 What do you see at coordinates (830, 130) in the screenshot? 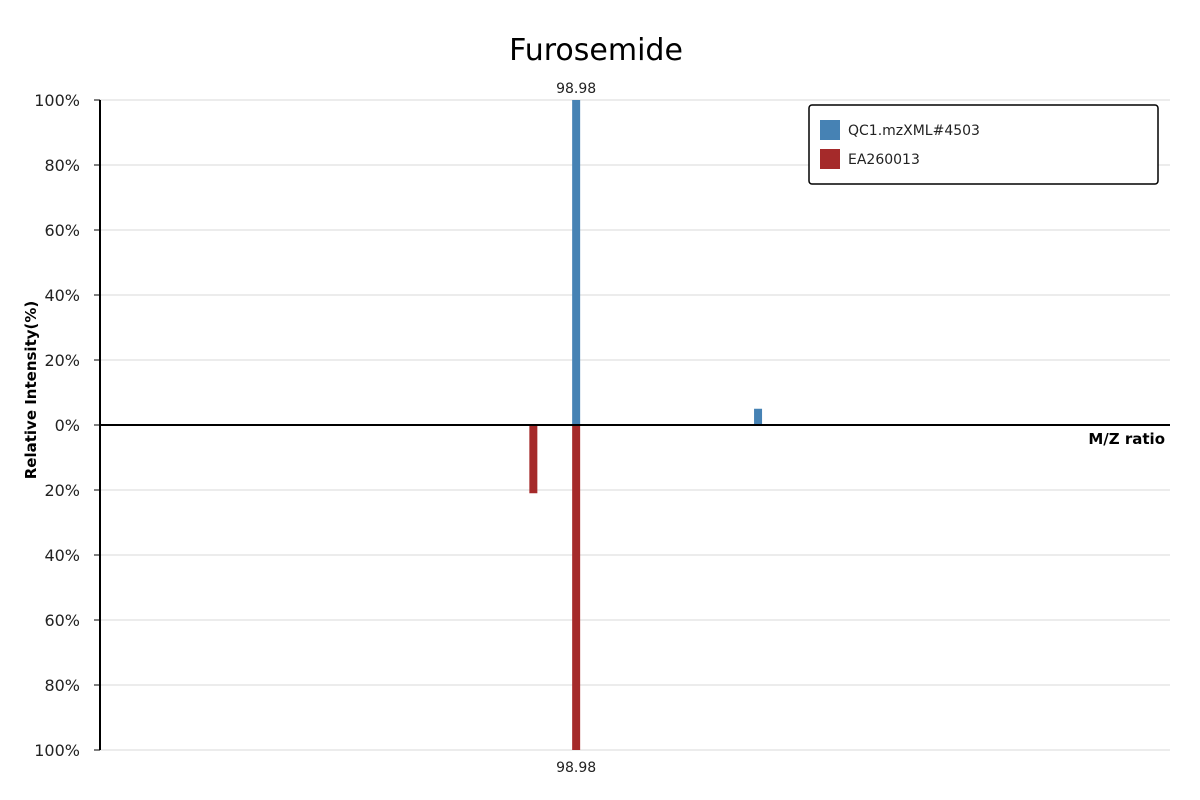
I see `legend-swatch-qc1` at bounding box center [830, 130].